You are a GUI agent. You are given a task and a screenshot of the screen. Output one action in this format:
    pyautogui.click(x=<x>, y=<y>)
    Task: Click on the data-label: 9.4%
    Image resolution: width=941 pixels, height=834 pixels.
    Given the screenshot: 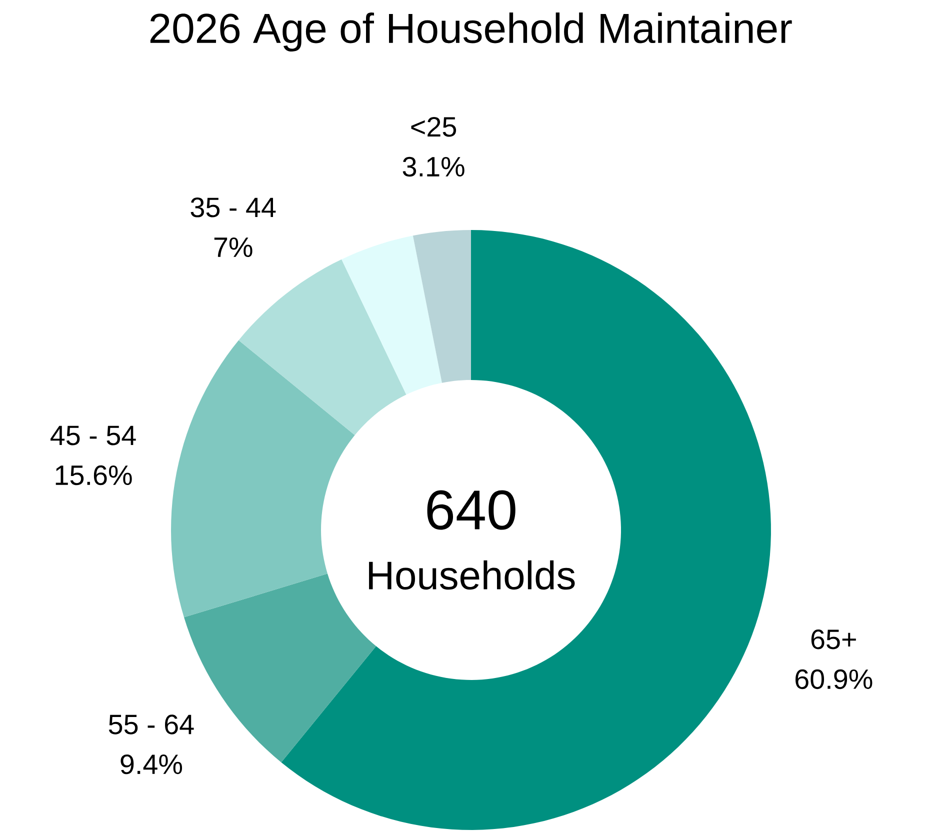 What is the action you would take?
    pyautogui.click(x=151, y=764)
    